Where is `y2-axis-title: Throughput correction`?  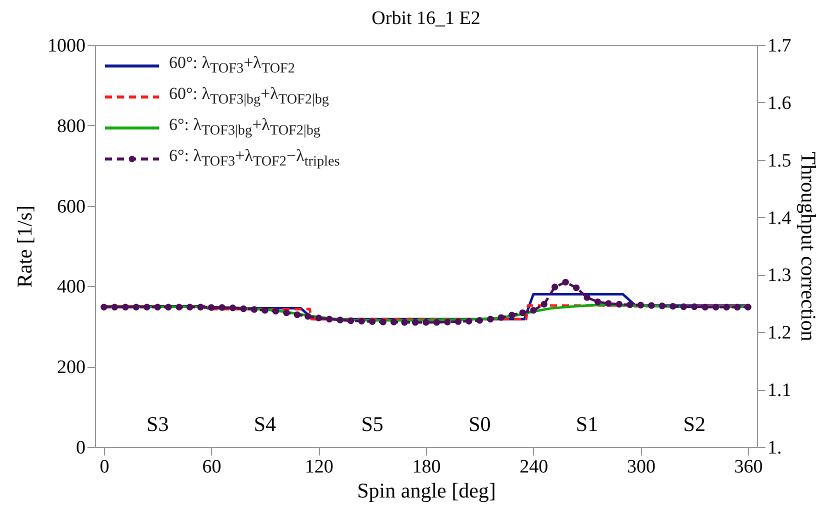
y2-axis-title: Throughput correction is located at coordinates (808, 247).